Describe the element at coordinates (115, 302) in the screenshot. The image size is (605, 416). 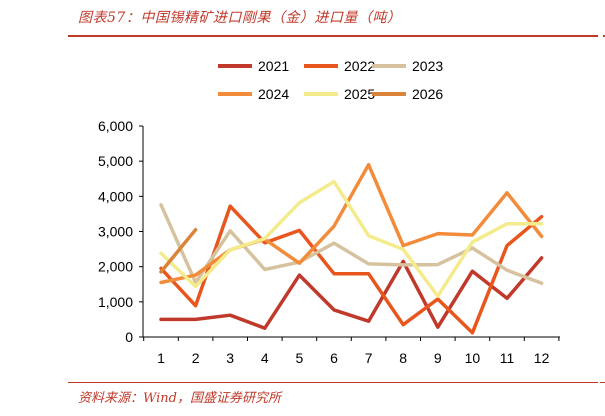
I see `y-tick-label: 1,000` at that location.